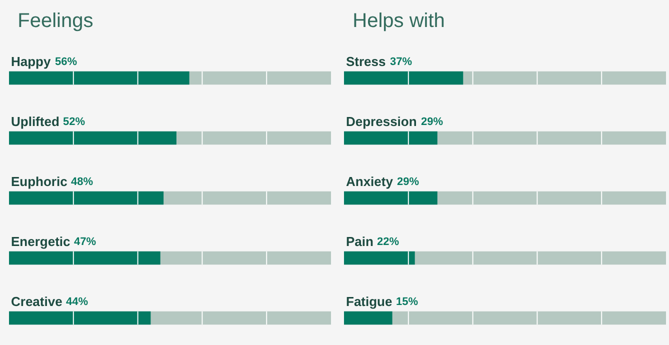 The width and height of the screenshot is (669, 345). What do you see at coordinates (370, 181) in the screenshot?
I see `y-tick-label: Anxiety` at bounding box center [370, 181].